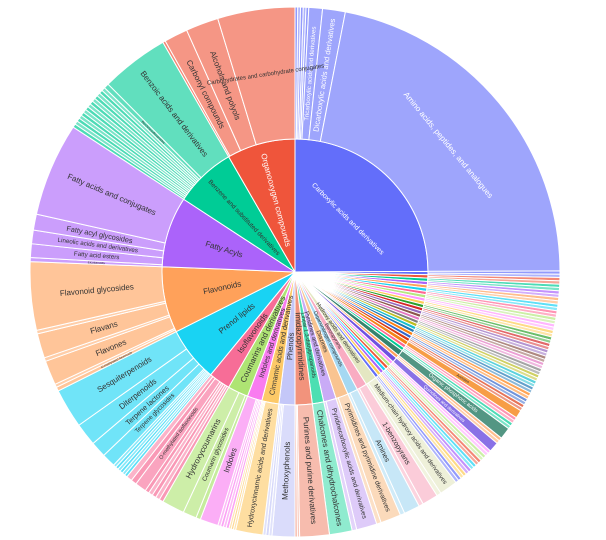 The width and height of the screenshot is (606, 540). Describe the element at coordinates (256, 76) in the screenshot. I see `sunburst-subslice` at that location.